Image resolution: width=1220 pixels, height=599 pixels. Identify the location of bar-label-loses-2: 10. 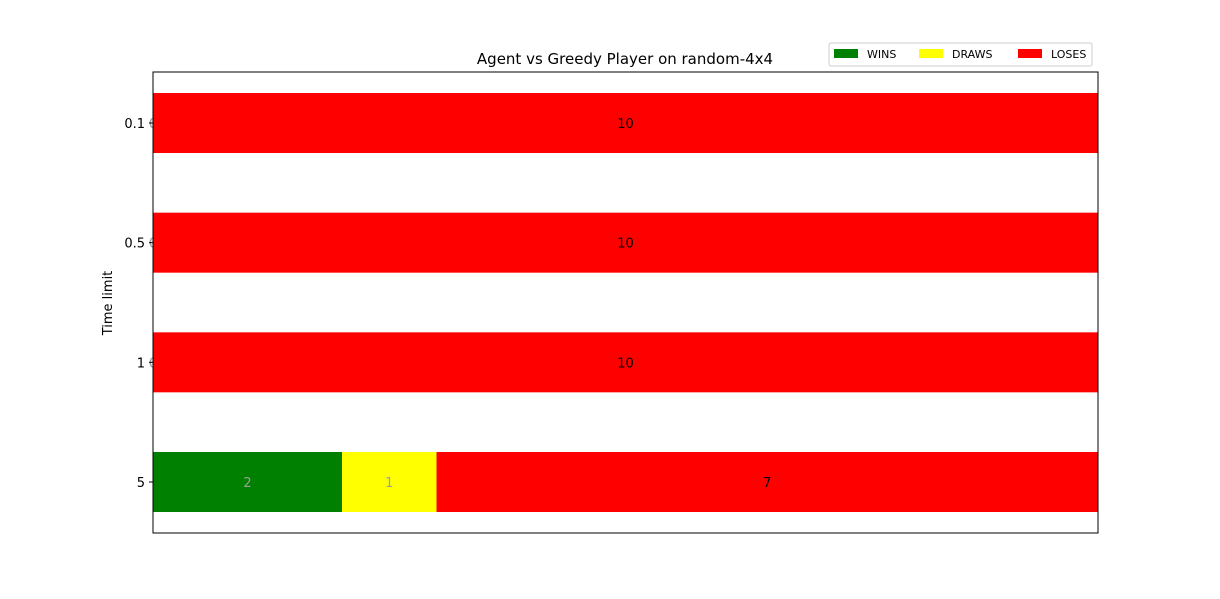
(625, 363).